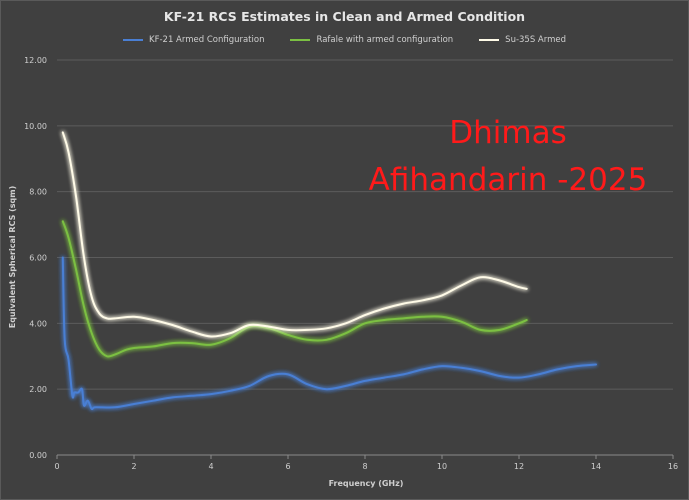  Describe the element at coordinates (38, 455) in the screenshot. I see `y-tick-label: 0.00` at that location.